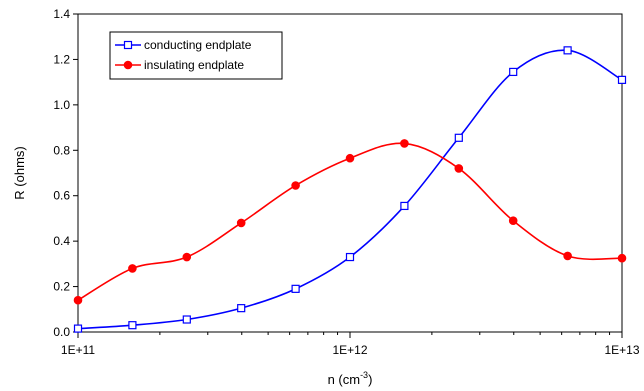 The height and width of the screenshot is (391, 644). What do you see at coordinates (364, 375) in the screenshot?
I see `x-axis-label-superscript: -3` at bounding box center [364, 375].